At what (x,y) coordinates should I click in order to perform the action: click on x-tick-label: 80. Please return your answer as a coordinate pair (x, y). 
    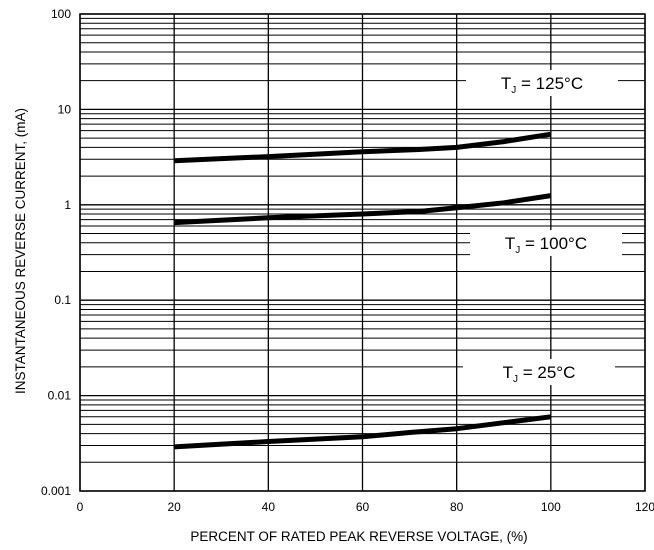
    Looking at the image, I should click on (457, 507).